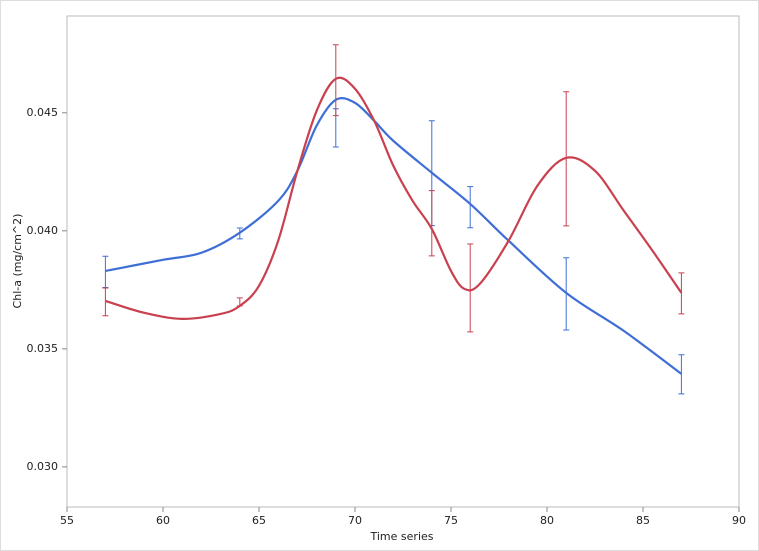 Image resolution: width=759 pixels, height=551 pixels. I want to click on x-tick-label: 55, so click(67, 520).